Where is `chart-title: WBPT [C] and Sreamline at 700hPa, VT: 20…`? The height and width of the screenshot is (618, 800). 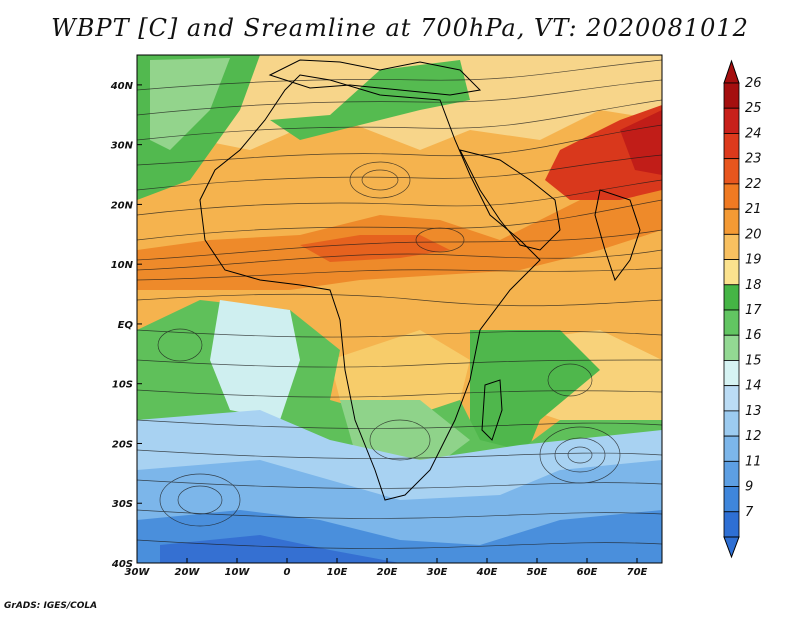 chart-title: WBPT [C] and Sreamline at 700hPa, VT: 20… is located at coordinates (400, 28).